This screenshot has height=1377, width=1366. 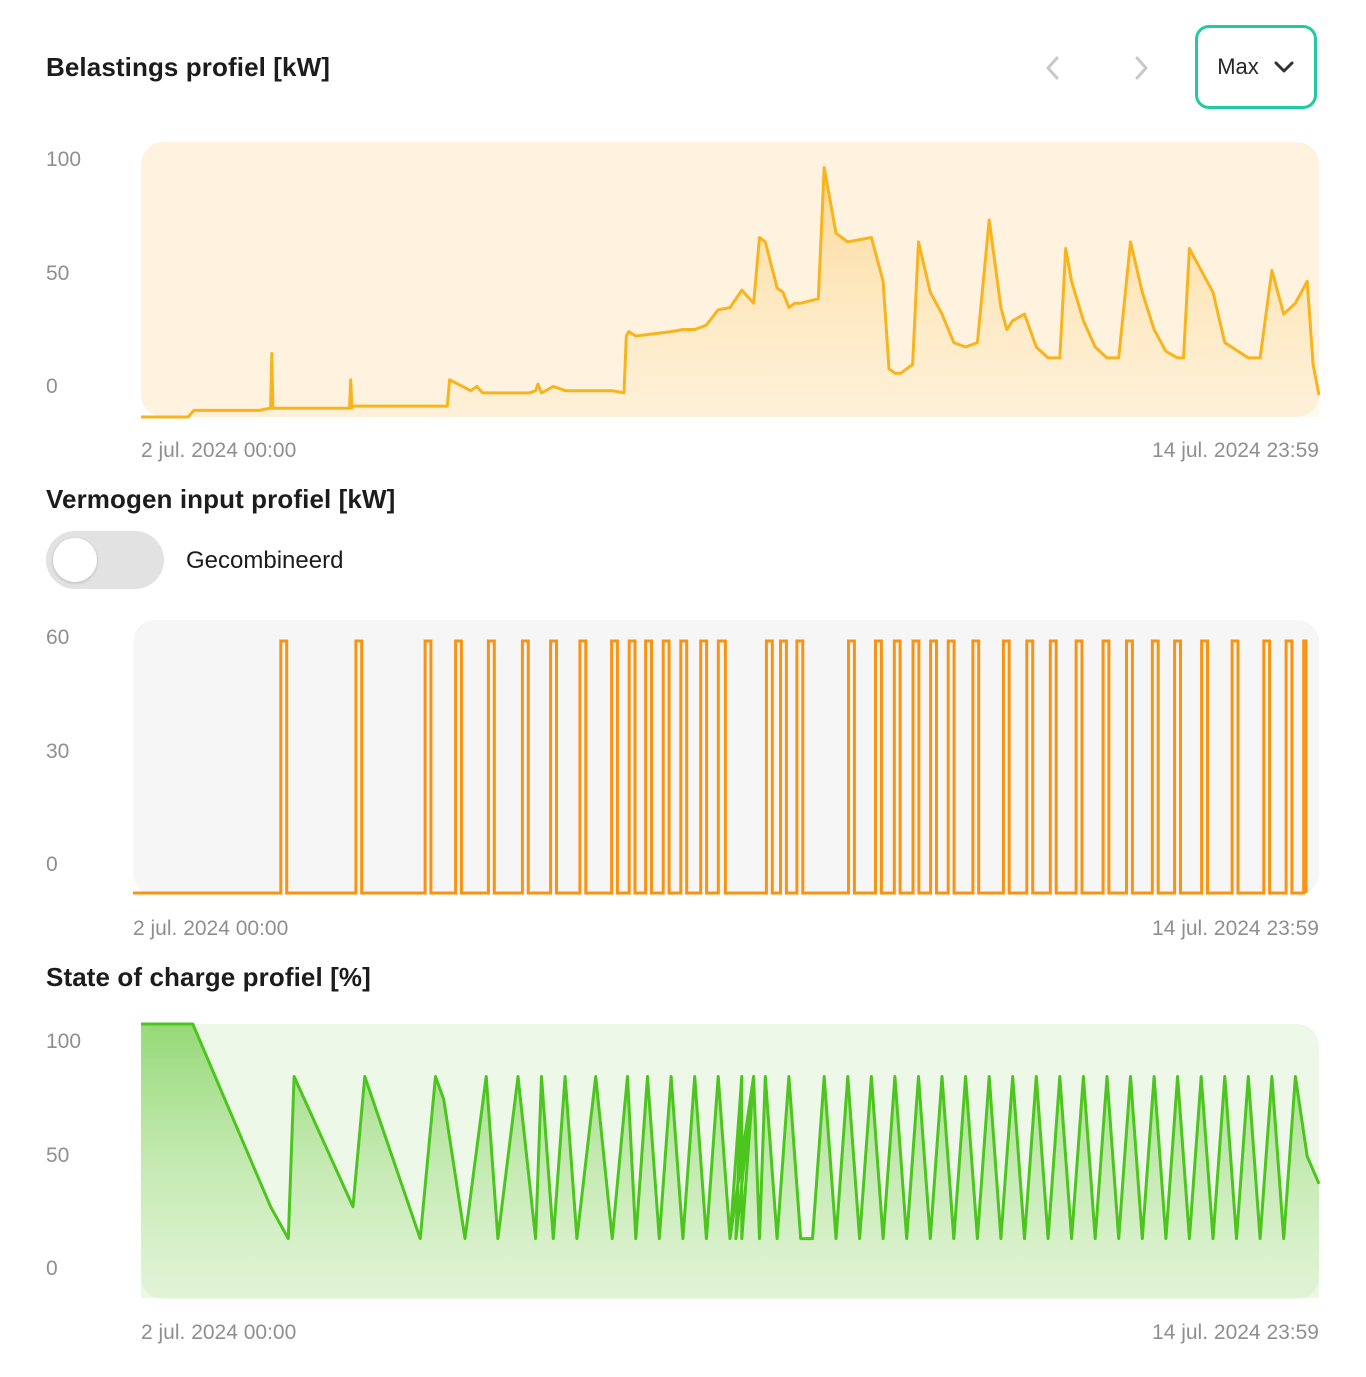 What do you see at coordinates (58, 1155) in the screenshot?
I see `soc-y-tick: 50` at bounding box center [58, 1155].